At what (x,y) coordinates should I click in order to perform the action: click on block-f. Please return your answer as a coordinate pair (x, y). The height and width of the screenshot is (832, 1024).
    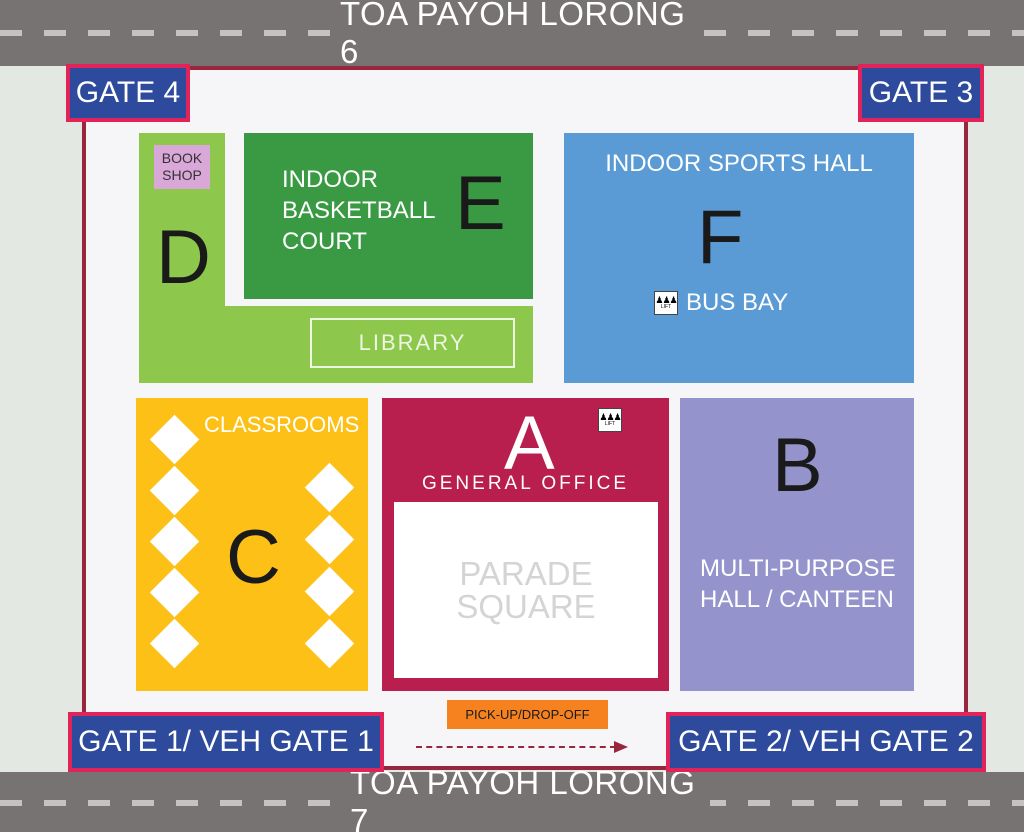
    Looking at the image, I should click on (739, 258).